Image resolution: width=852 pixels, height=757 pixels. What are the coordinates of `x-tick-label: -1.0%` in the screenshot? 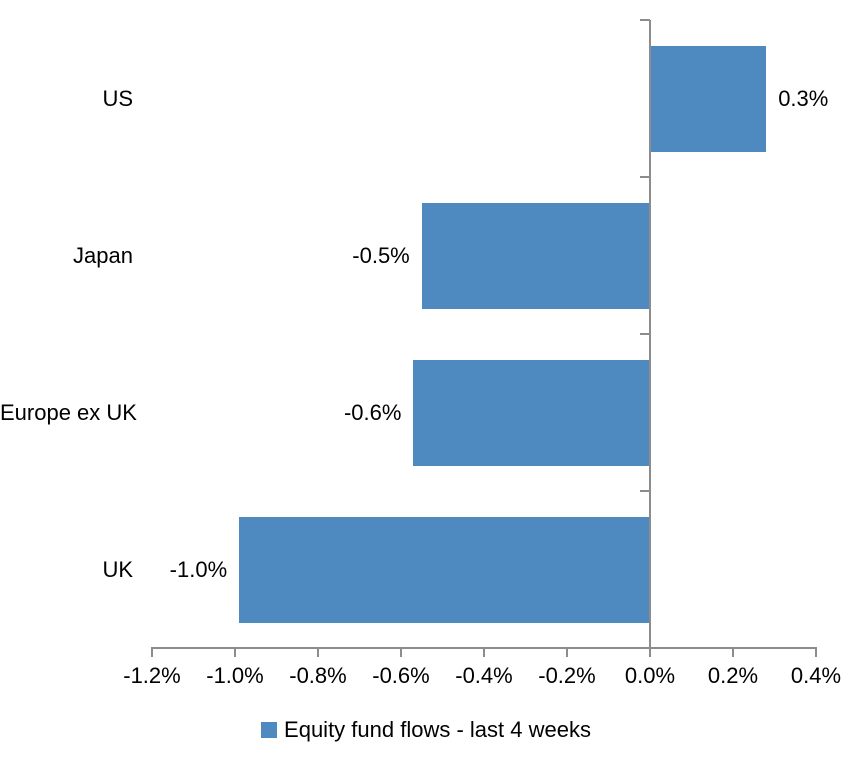 It's located at (235, 675).